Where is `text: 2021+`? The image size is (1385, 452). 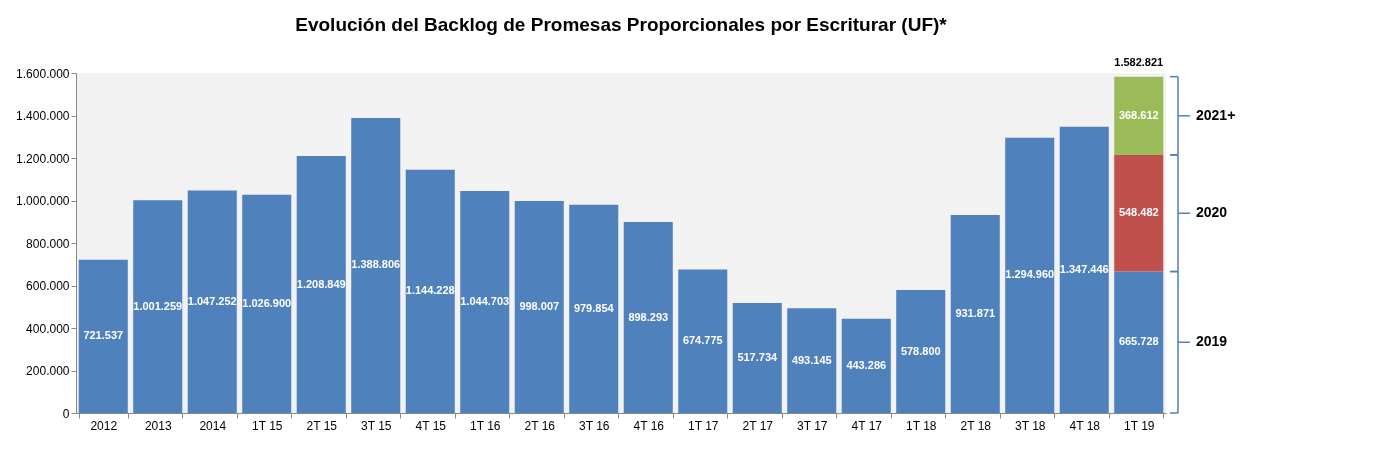 text: 2021+ is located at coordinates (1216, 114).